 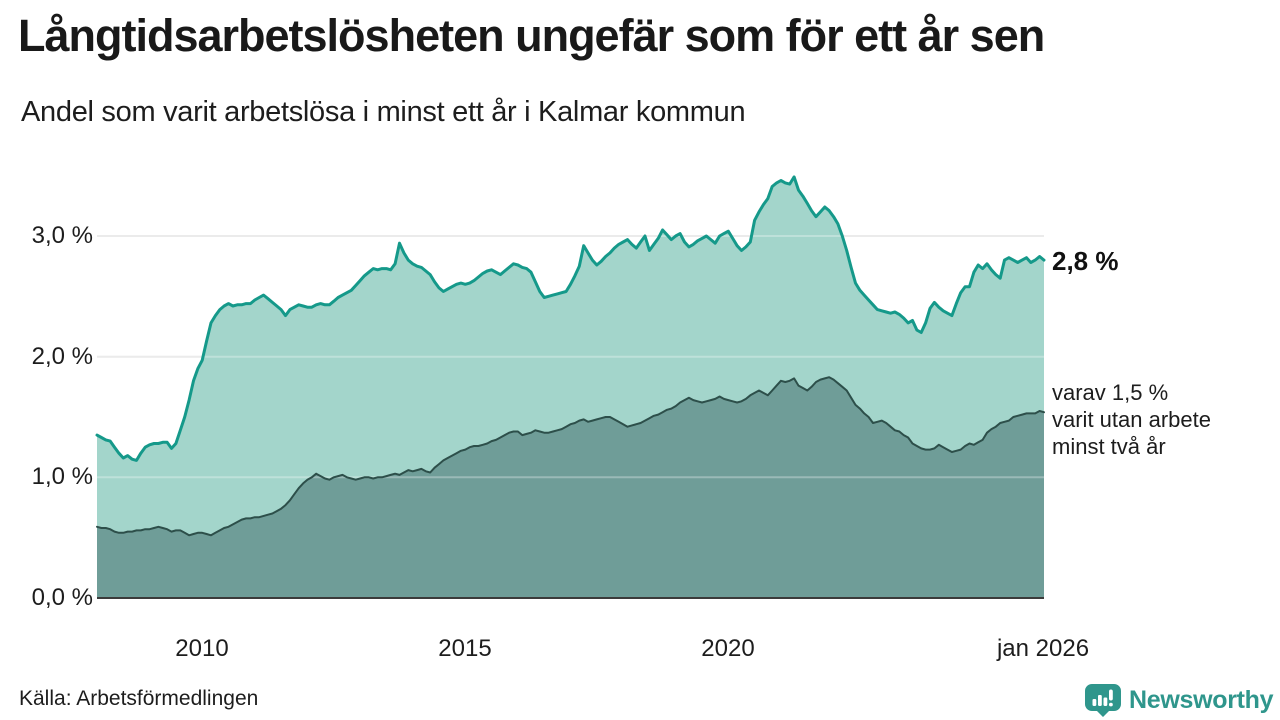 I want to click on source-note: Källa: Arbetsförmedlingen, so click(x=139, y=698).